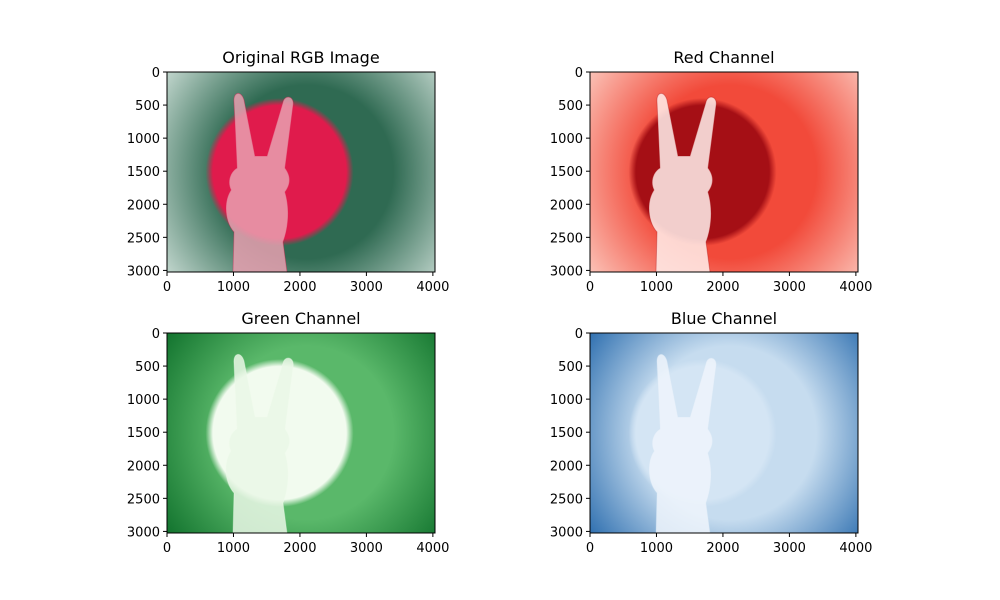 Image resolution: width=1000 pixels, height=600 pixels. I want to click on subplot-title: Blue Channel, so click(724, 318).